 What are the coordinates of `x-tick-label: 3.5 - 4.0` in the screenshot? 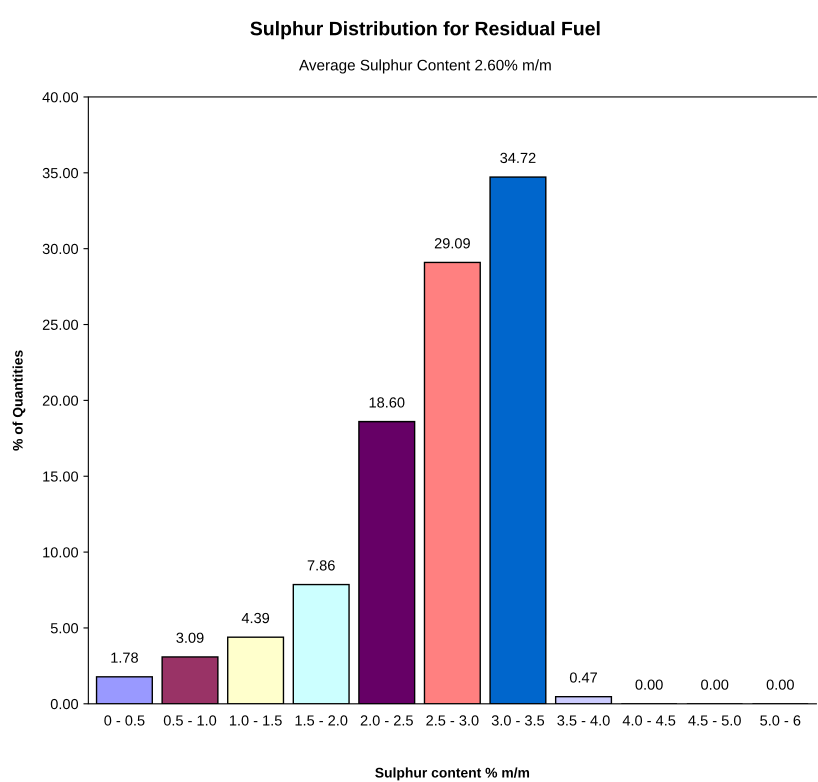 It's located at (583, 720).